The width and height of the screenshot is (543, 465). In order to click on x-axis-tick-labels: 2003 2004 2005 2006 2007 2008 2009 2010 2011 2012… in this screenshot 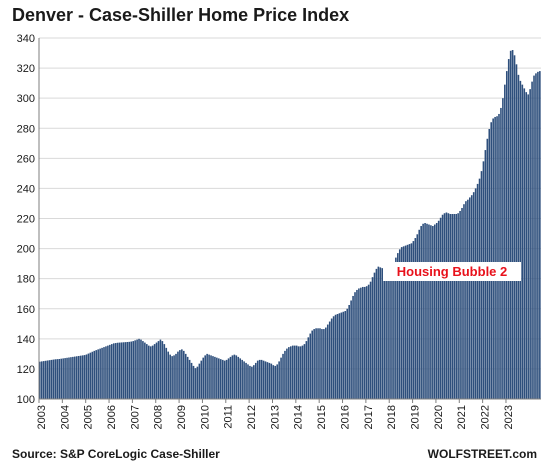, I will do `click(275, 417)`.